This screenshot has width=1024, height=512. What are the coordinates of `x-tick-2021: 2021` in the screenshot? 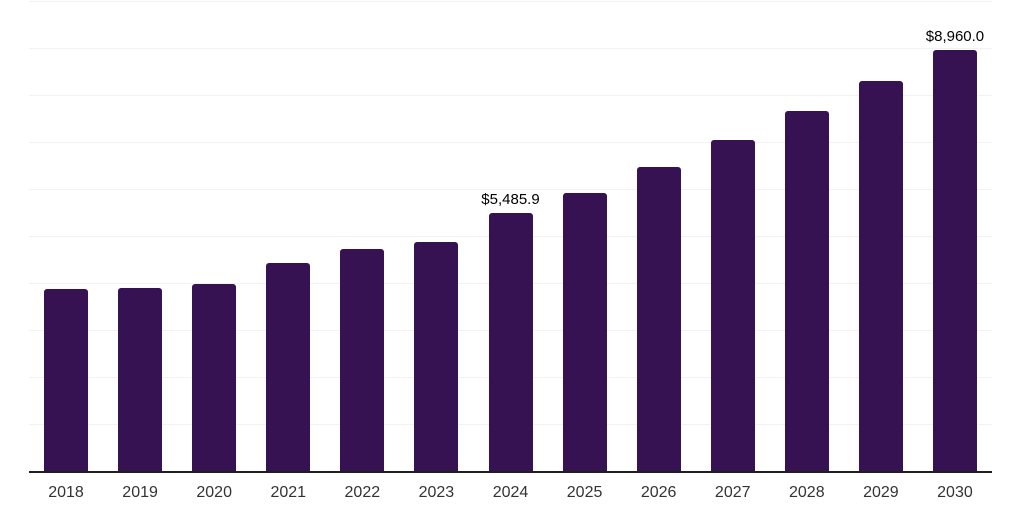 It's located at (288, 492).